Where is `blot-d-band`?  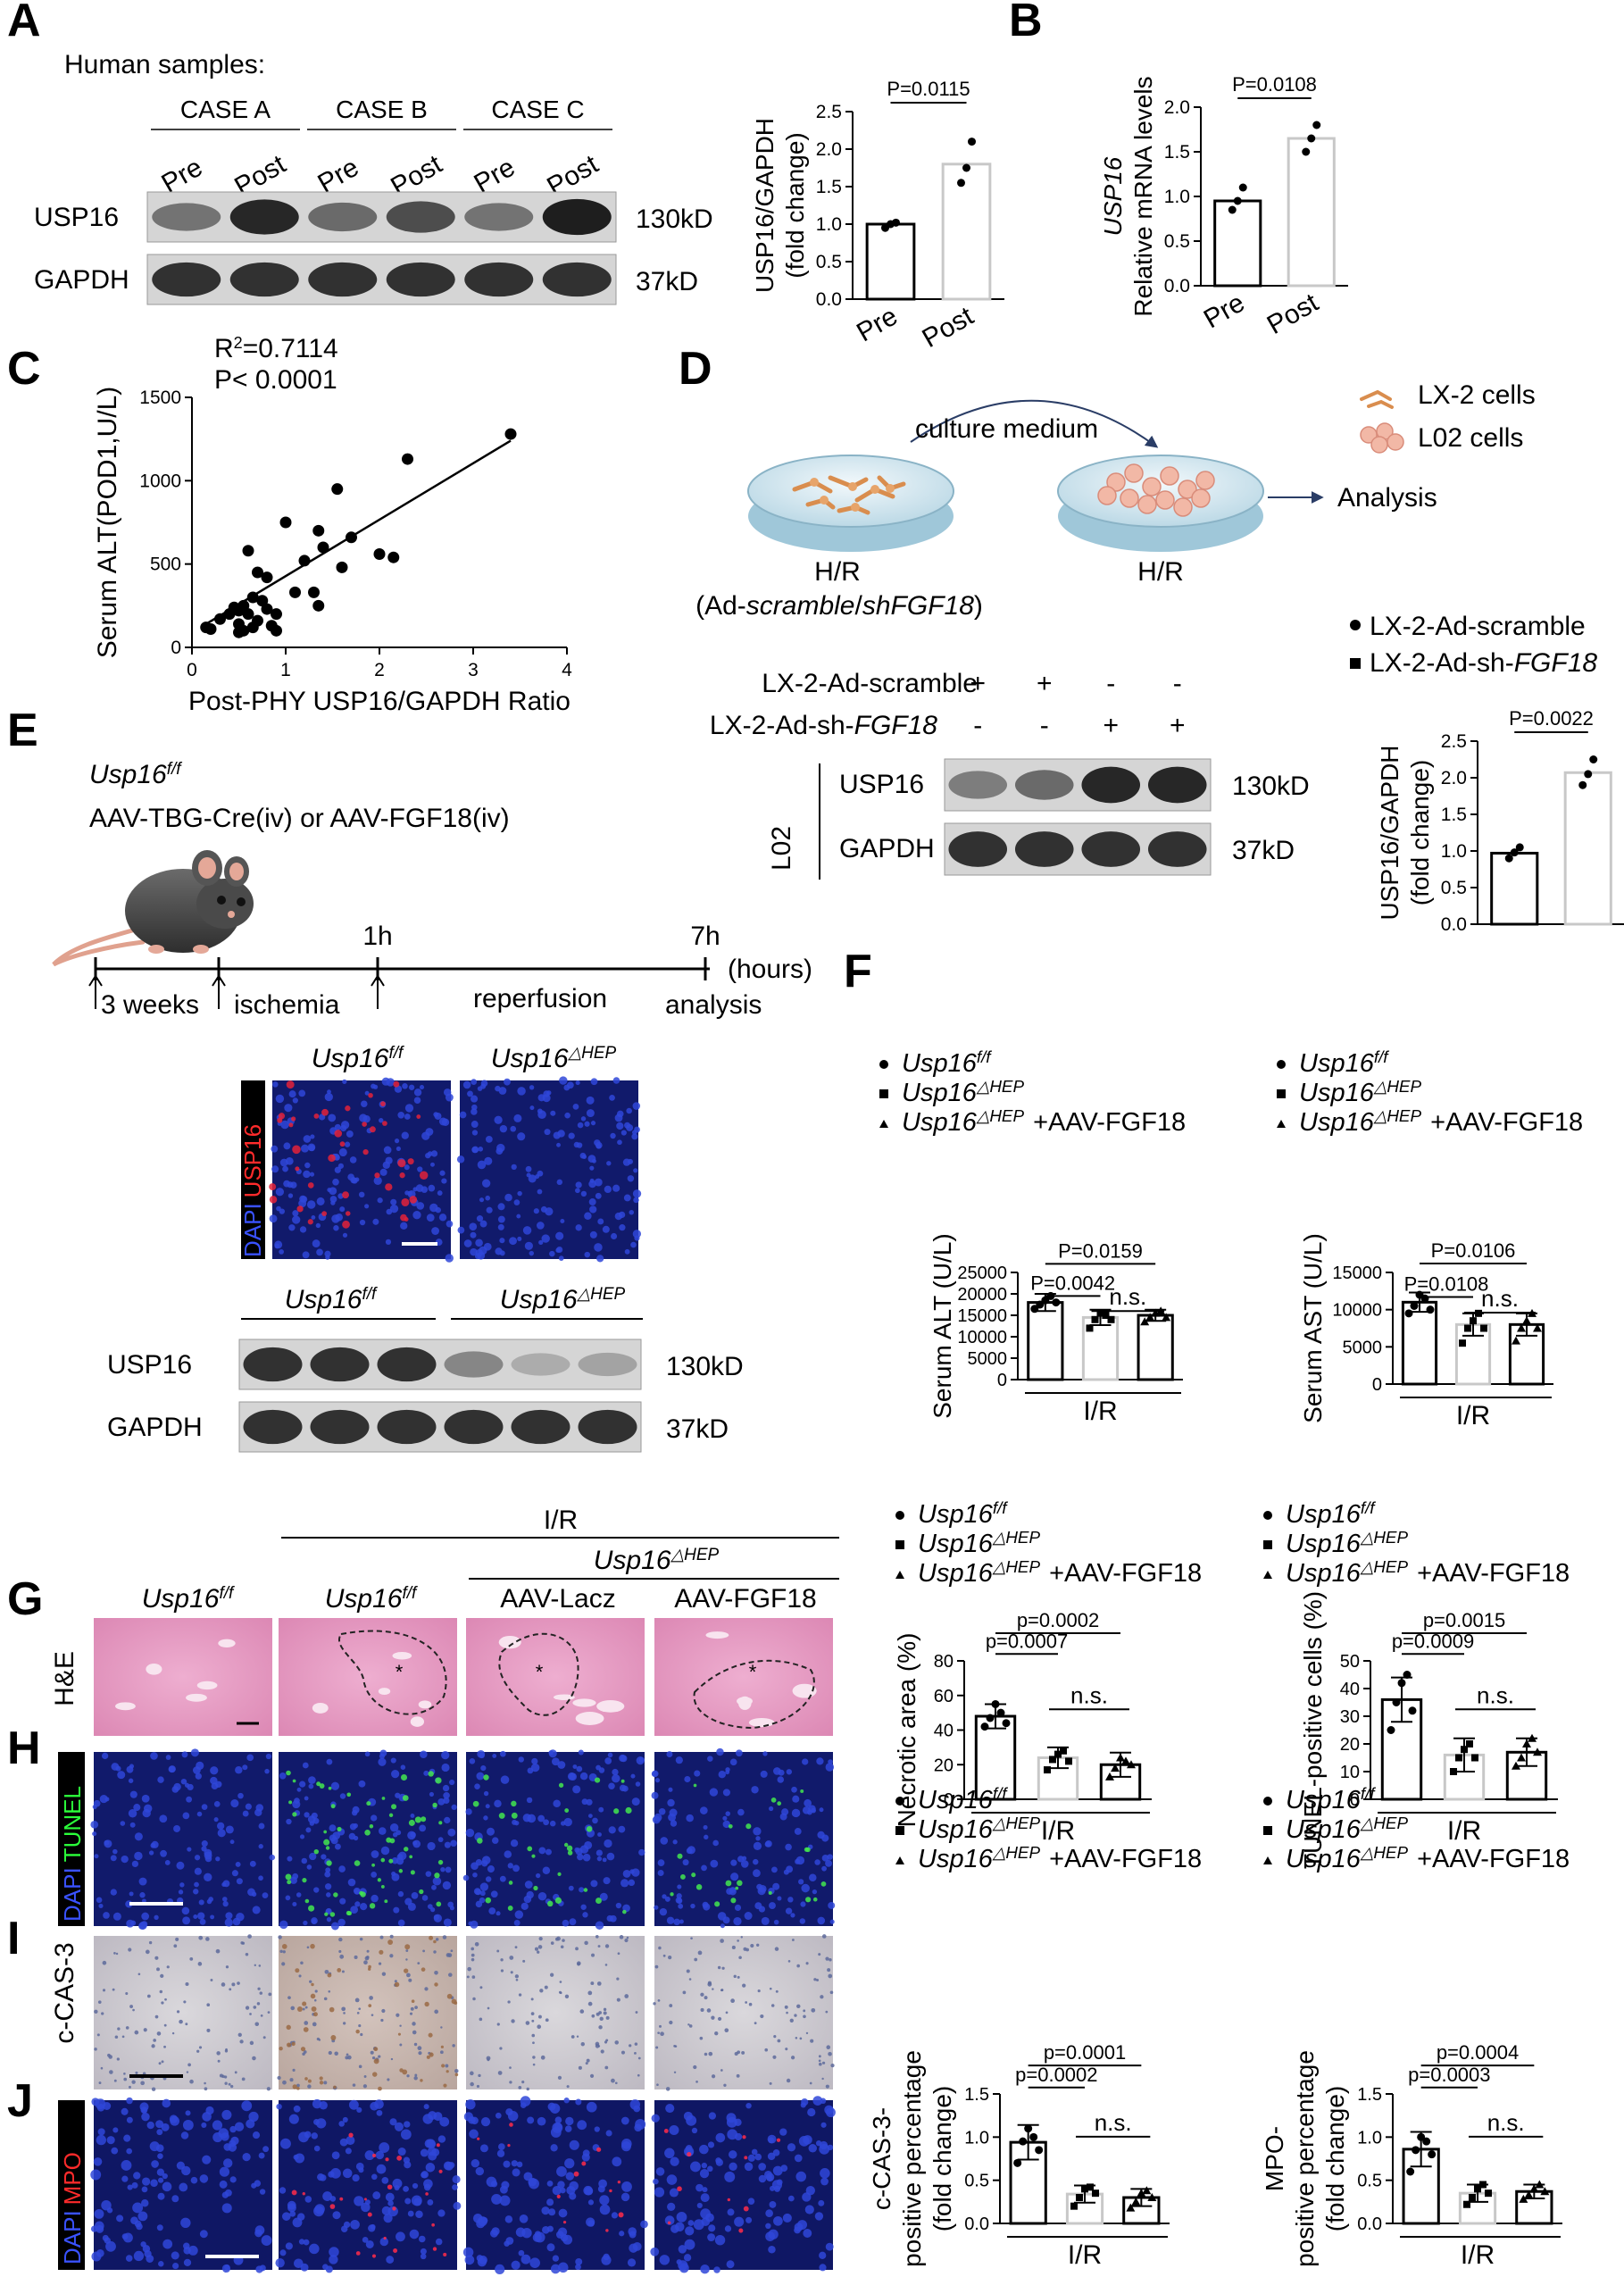 blot-d-band is located at coordinates (978, 849).